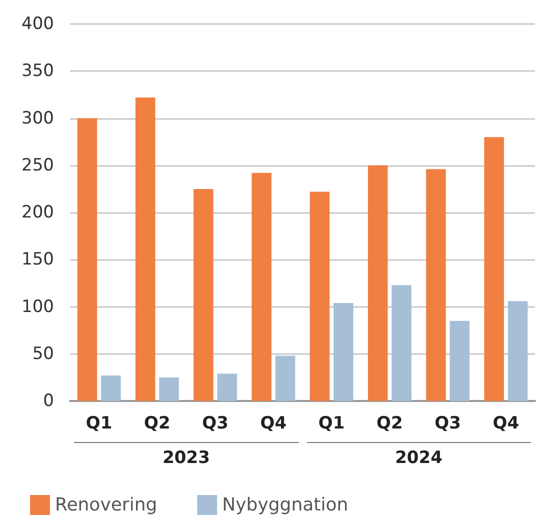 The height and width of the screenshot is (522, 543). I want to click on legend-label: Renovering, so click(106, 505).